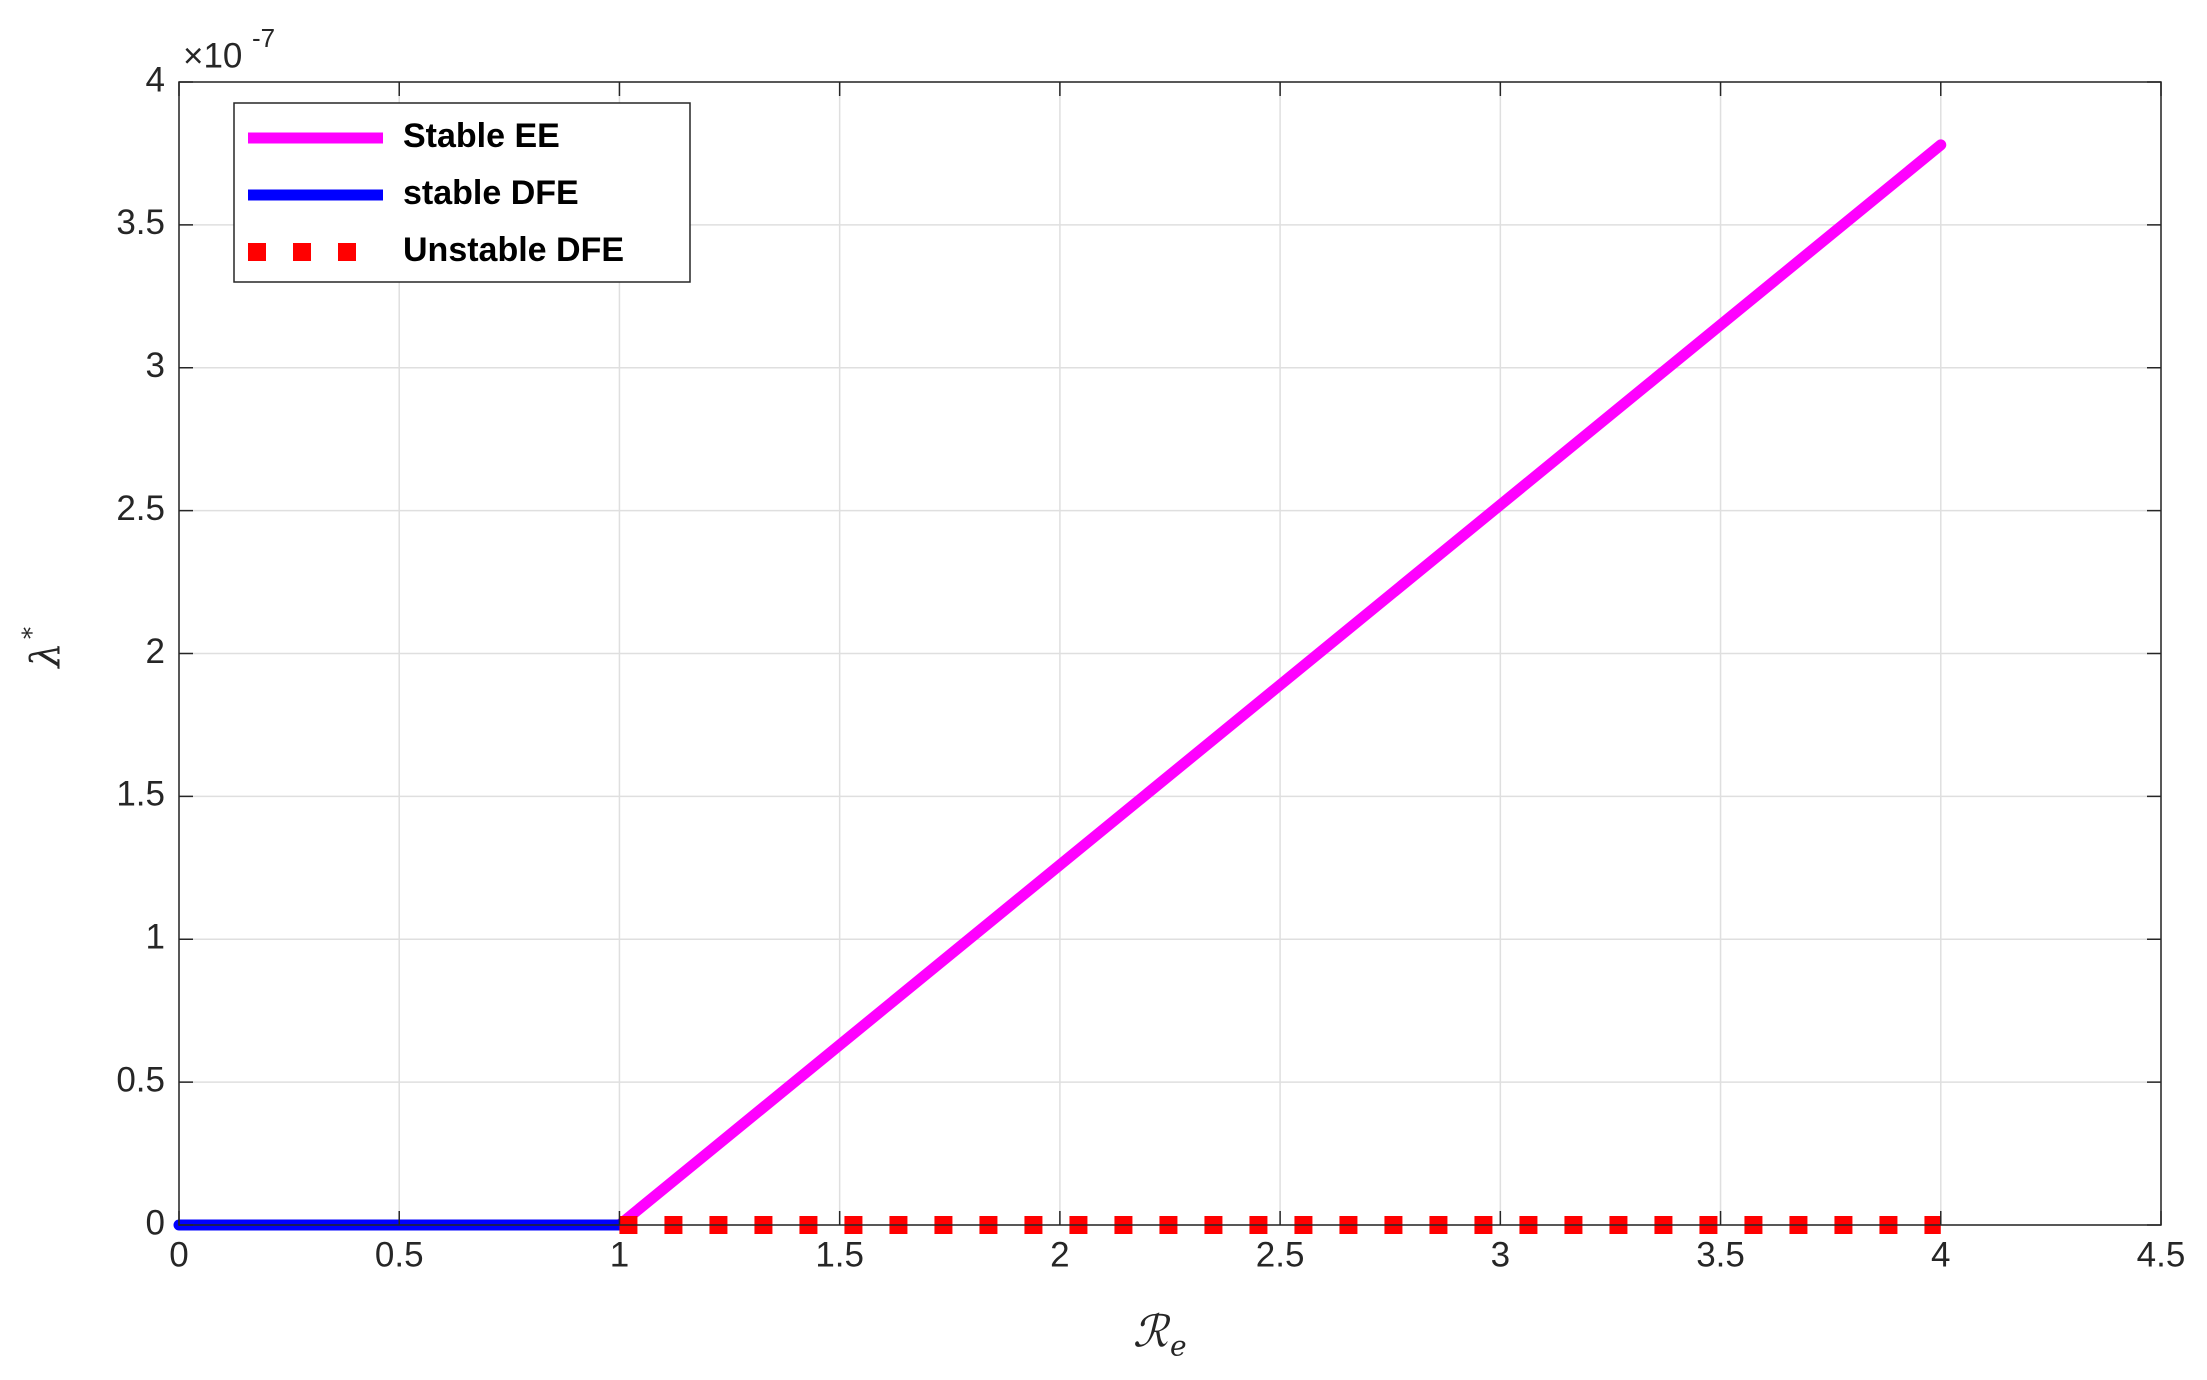 This screenshot has width=2207, height=1380. I want to click on y-tick-label: 1.5, so click(140, 794).